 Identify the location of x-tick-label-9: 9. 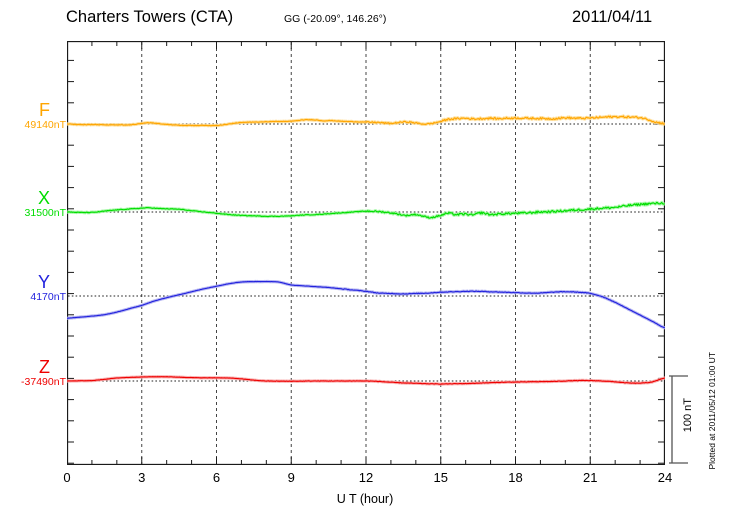
(291, 477).